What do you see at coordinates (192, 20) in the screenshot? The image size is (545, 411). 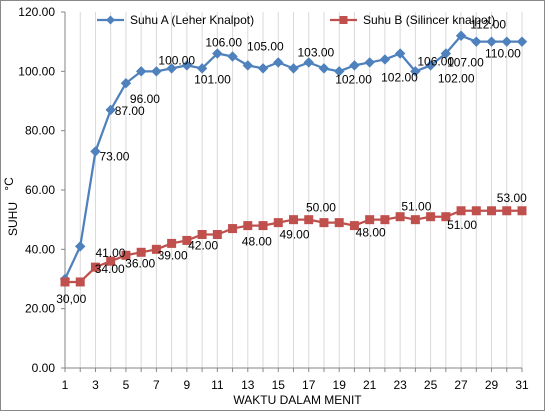 I see `legend-label-1: Suhu A (Leher Knalpot)` at bounding box center [192, 20].